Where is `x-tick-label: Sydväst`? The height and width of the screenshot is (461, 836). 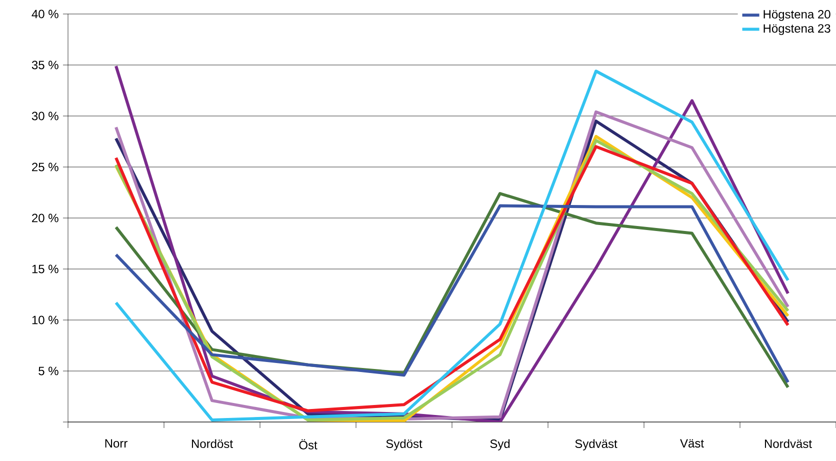 x-tick-label: Sydväst is located at coordinates (596, 444).